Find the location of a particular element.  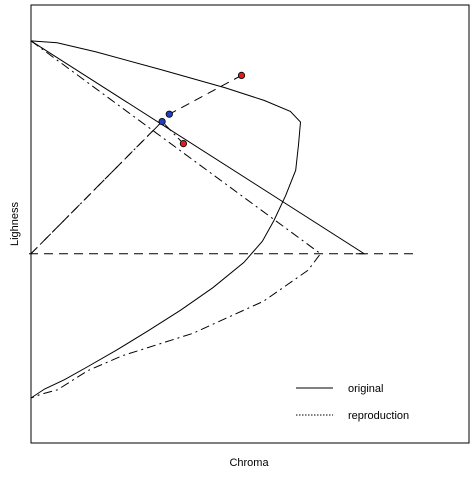

legend-label-reproduction: reproduction is located at coordinates (378, 416).